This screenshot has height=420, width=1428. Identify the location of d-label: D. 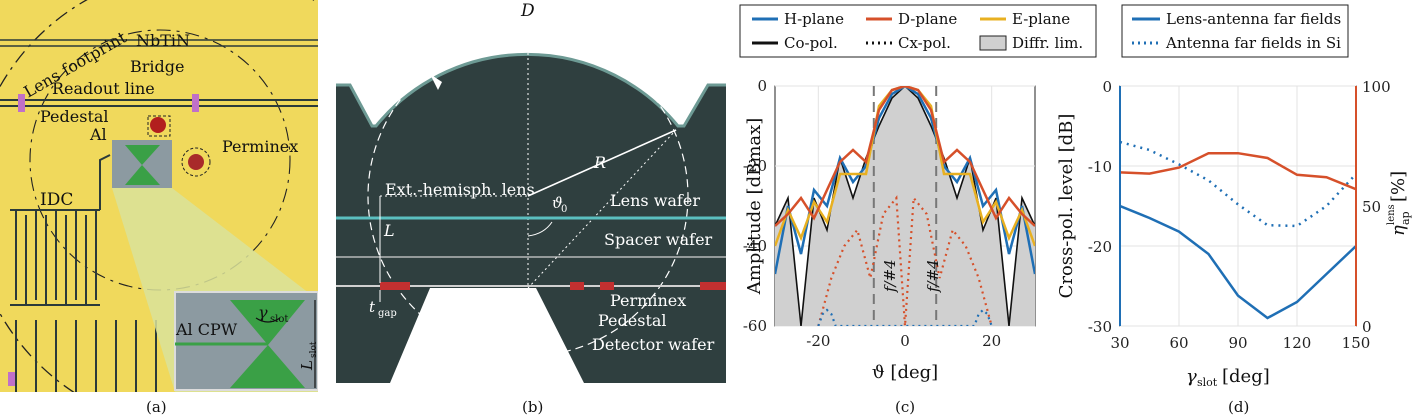
(527, 11).